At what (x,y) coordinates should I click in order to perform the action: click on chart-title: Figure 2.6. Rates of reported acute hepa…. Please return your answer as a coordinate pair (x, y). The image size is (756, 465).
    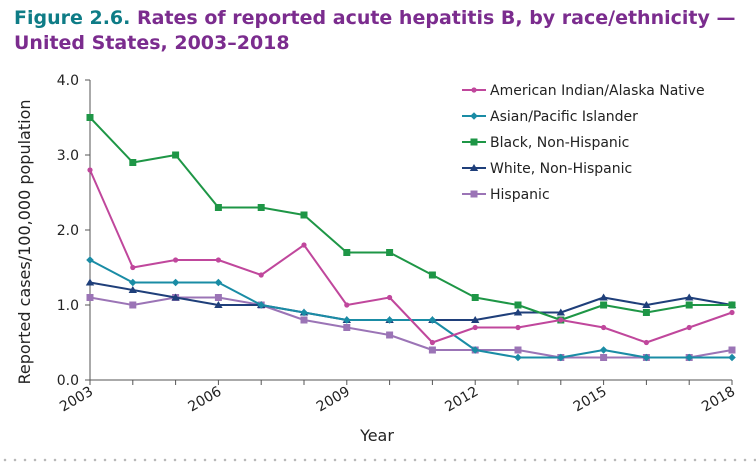
    Looking at the image, I should click on (379, 31).